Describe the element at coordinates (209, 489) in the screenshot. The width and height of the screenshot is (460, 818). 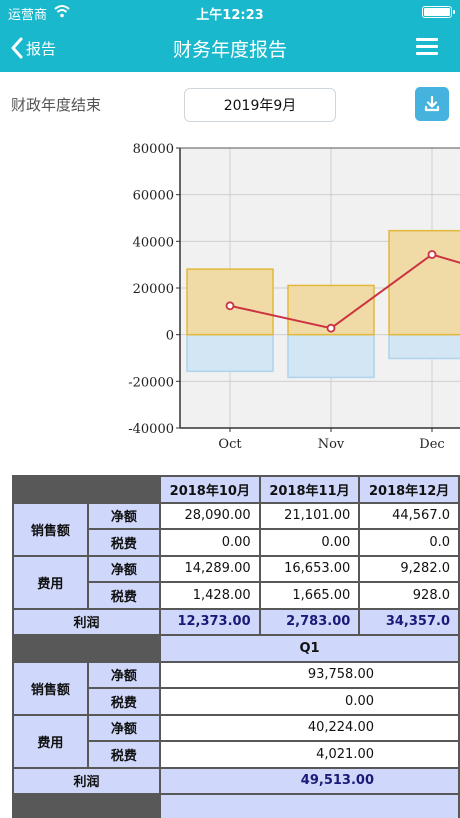
I see `month-header: 2018年10月` at that location.